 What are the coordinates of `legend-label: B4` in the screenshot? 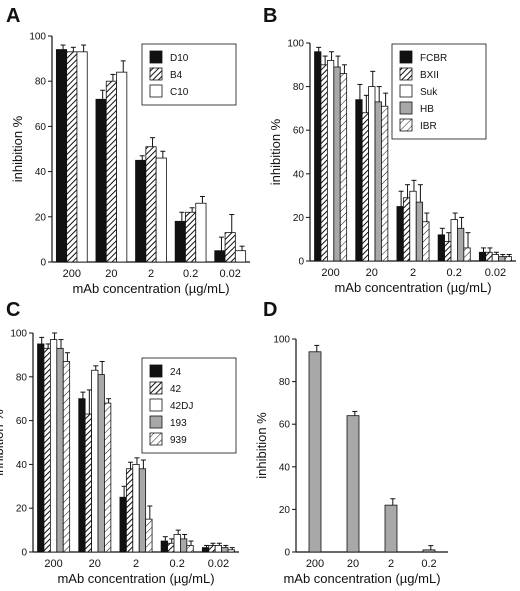 It's located at (176, 75).